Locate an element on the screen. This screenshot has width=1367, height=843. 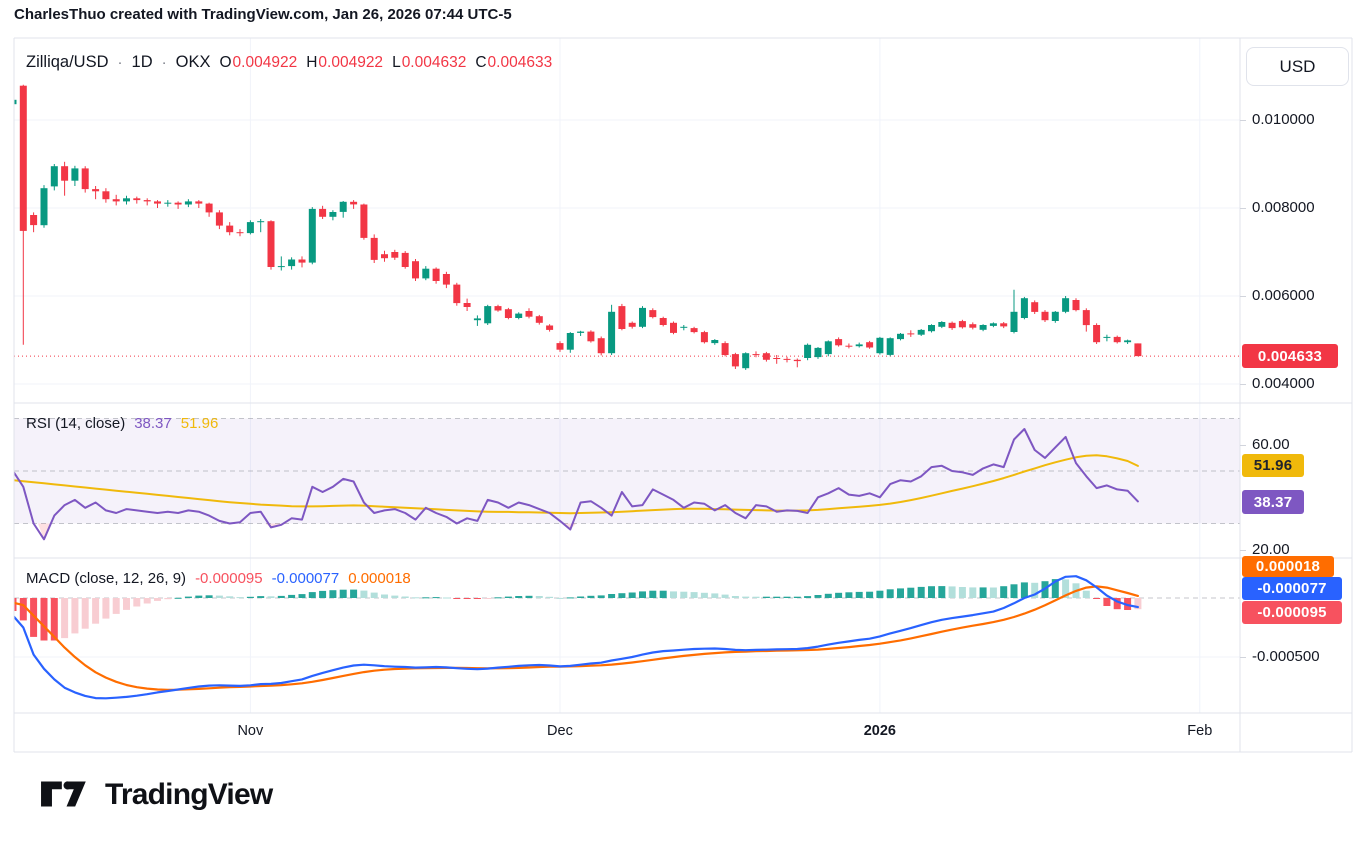
rsi-ma-badge: 51.96 is located at coordinates (1273, 465).